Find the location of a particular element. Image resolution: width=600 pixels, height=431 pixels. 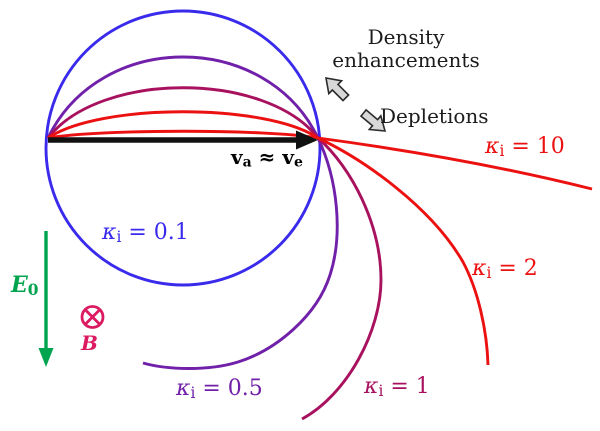

density-line2: enhancements is located at coordinates (406, 60).